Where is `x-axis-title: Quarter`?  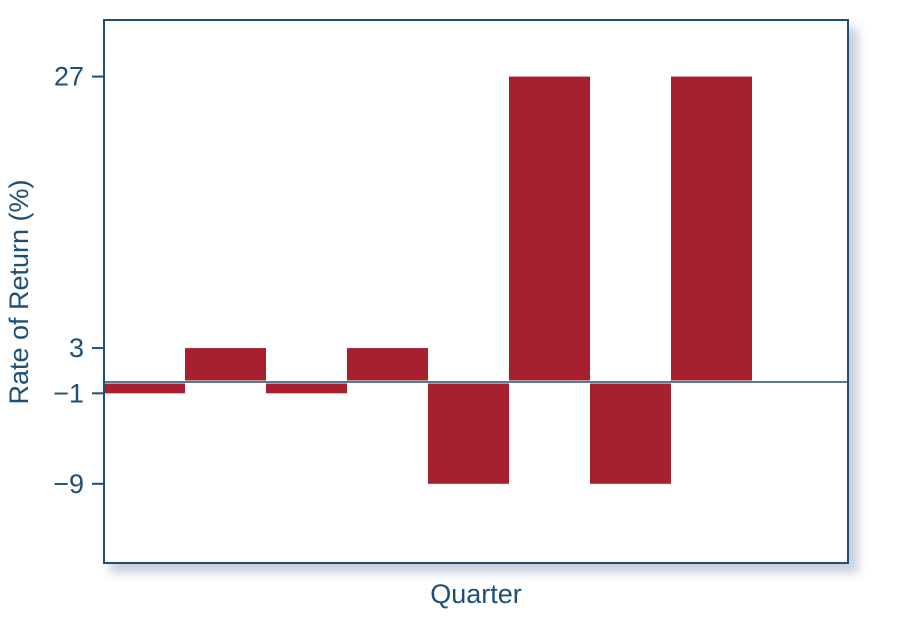
x-axis-title: Quarter is located at coordinates (476, 594).